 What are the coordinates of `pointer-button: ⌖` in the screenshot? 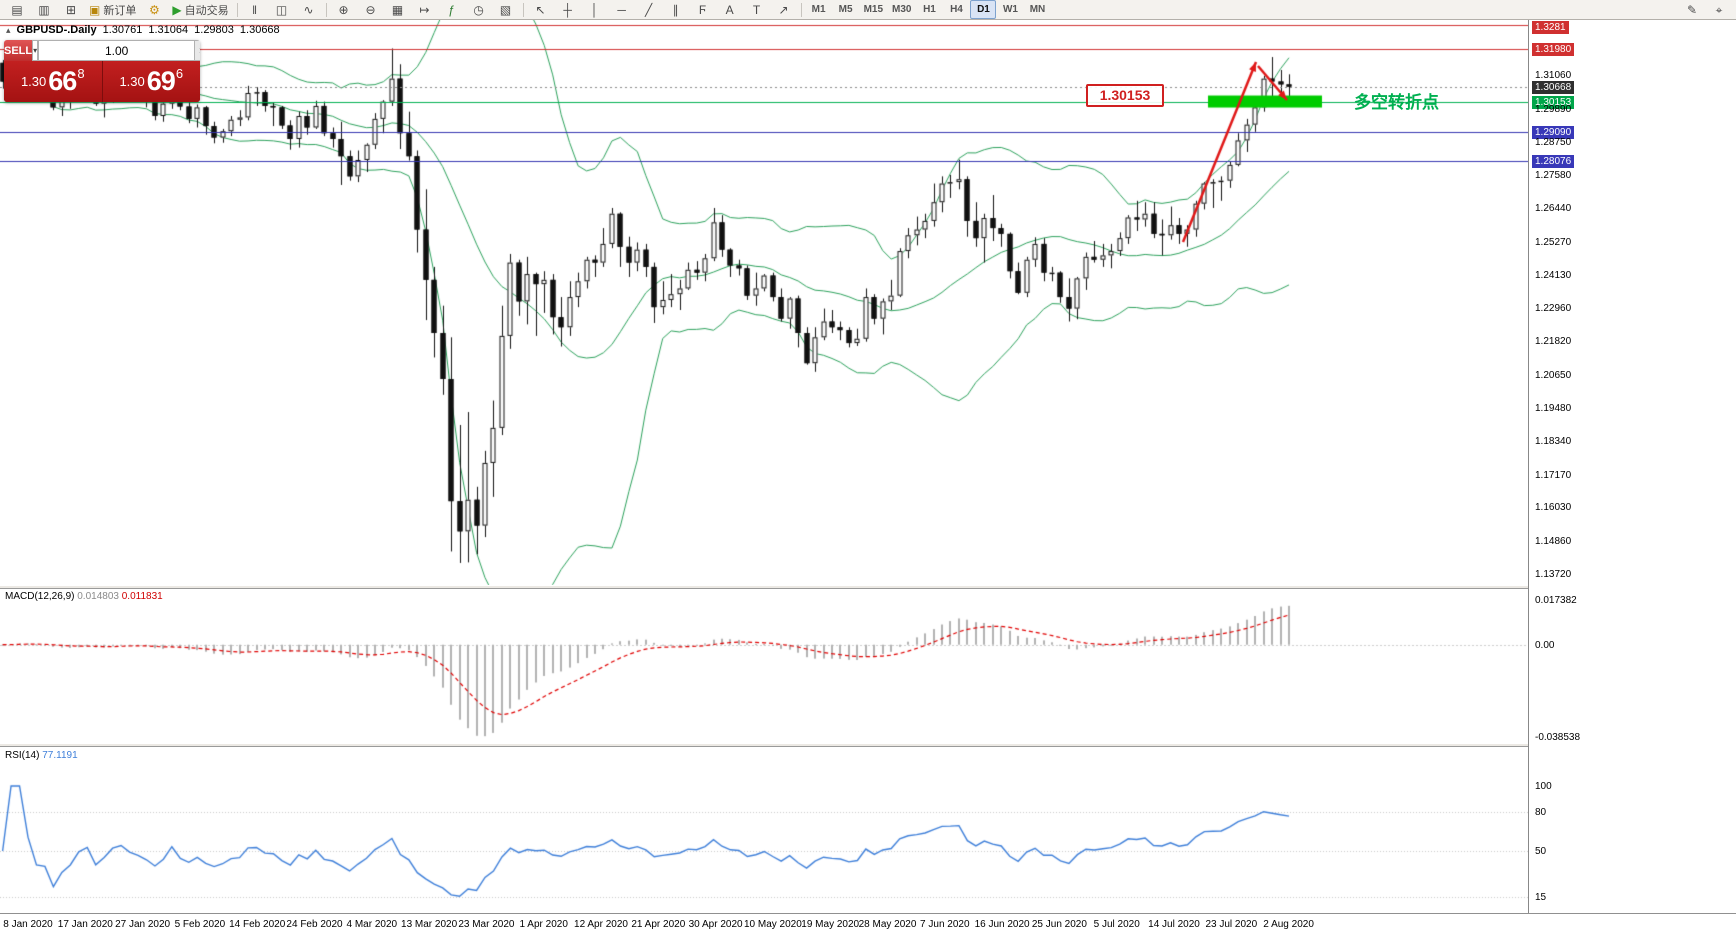 It's located at (1719, 9).